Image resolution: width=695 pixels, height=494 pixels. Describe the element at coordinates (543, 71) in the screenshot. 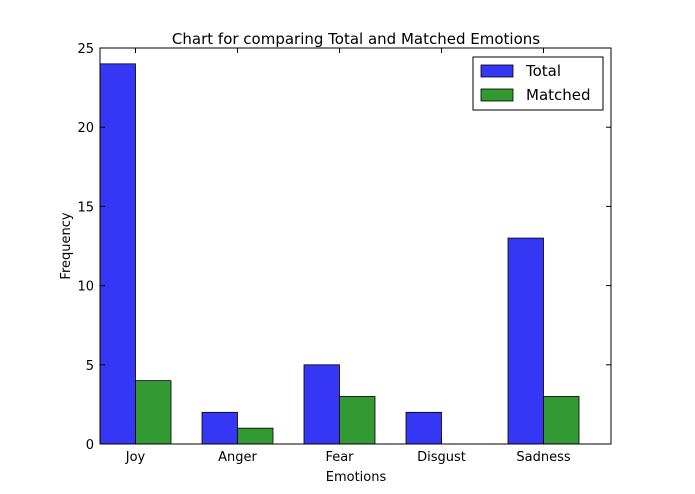

I see `legend-label-total: Total` at that location.